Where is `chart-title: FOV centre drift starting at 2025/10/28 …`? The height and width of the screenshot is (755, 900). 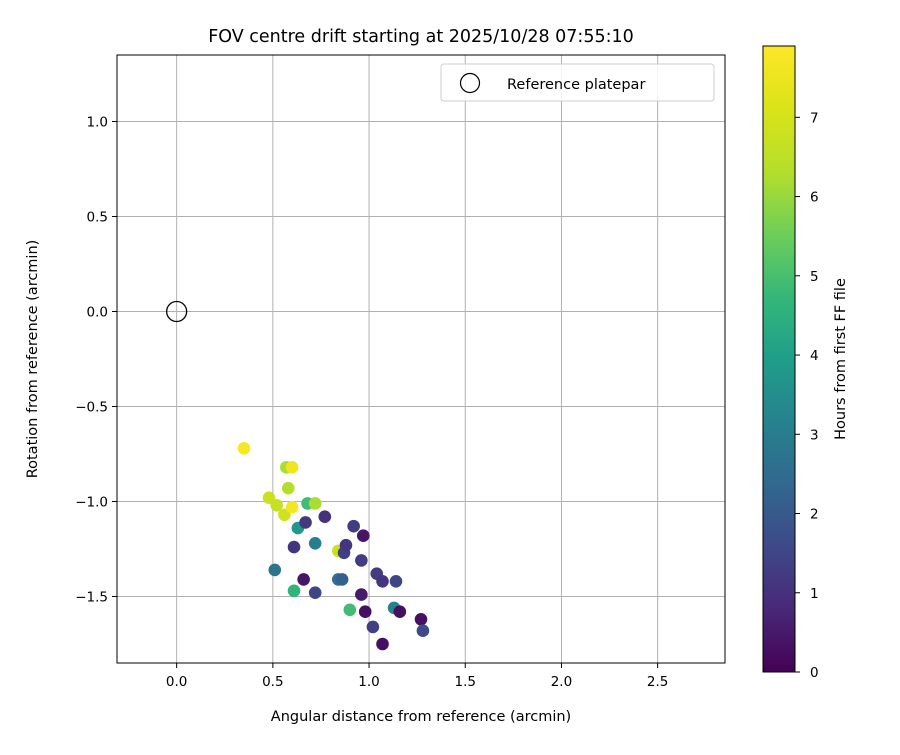
chart-title: FOV centre drift starting at 2025/10/28 … is located at coordinates (421, 37).